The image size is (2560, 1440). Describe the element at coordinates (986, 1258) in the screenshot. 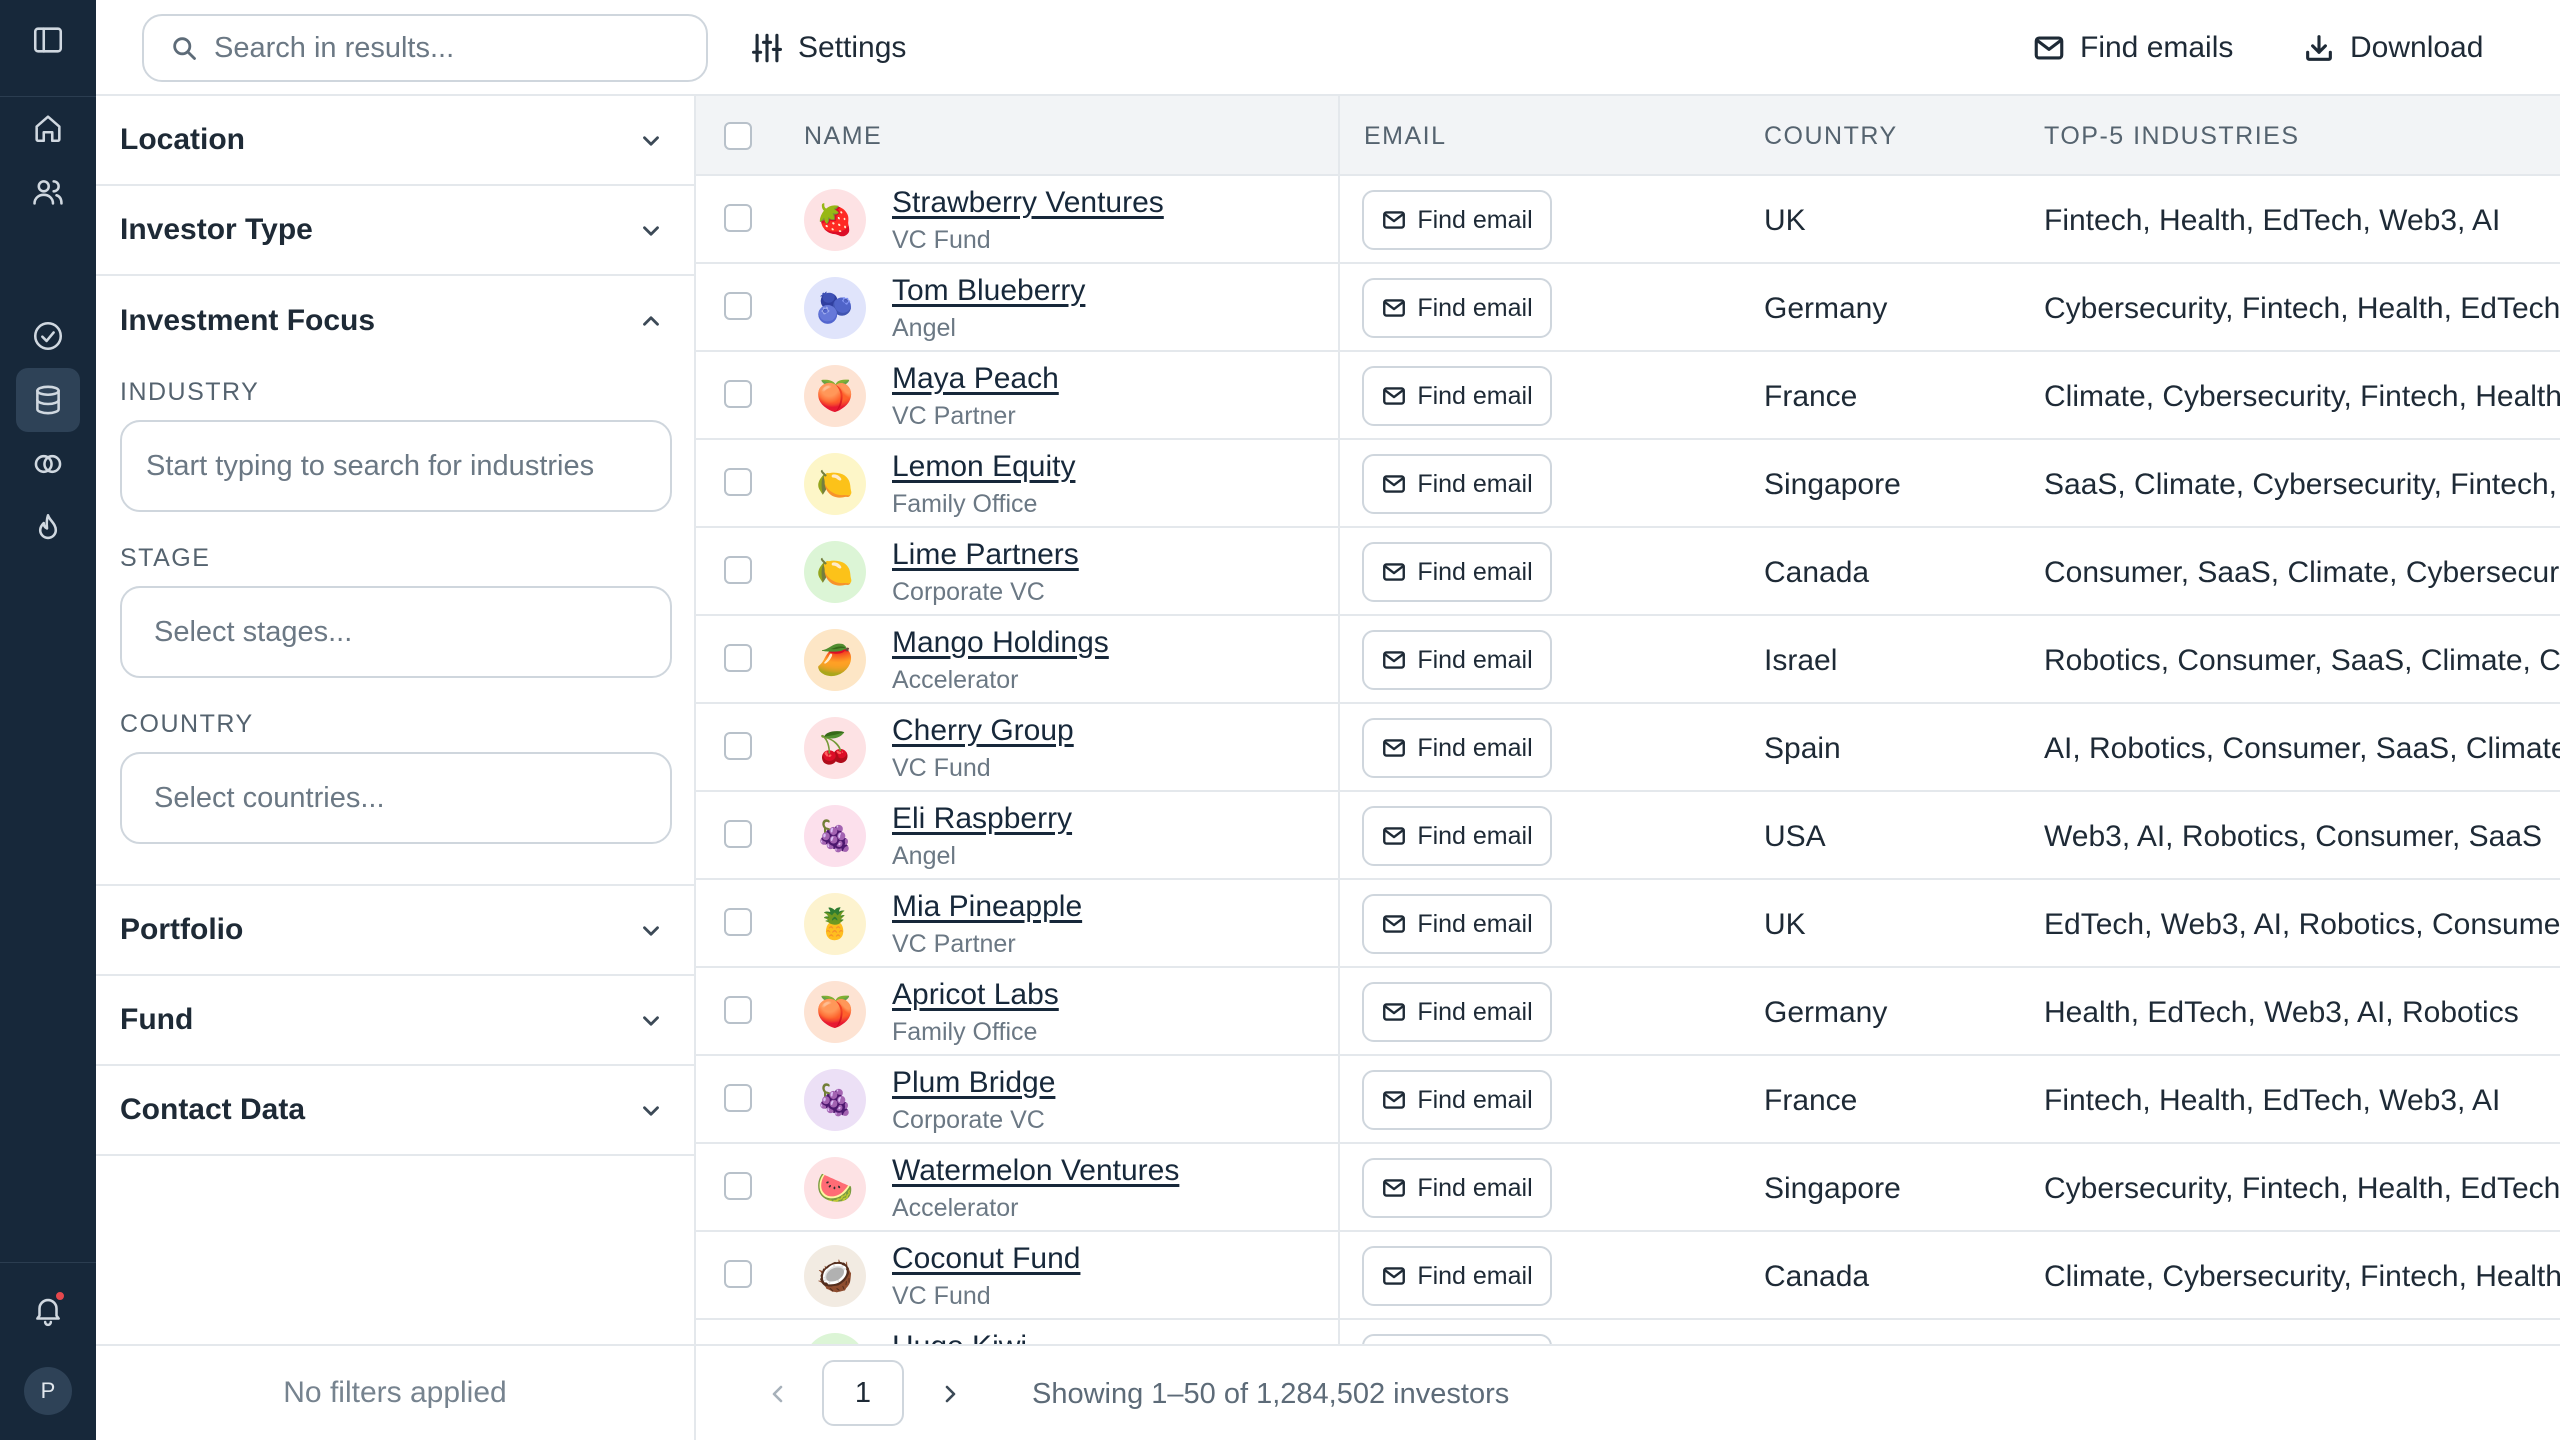

I see `investor-name-link: Coconut Fund` at that location.